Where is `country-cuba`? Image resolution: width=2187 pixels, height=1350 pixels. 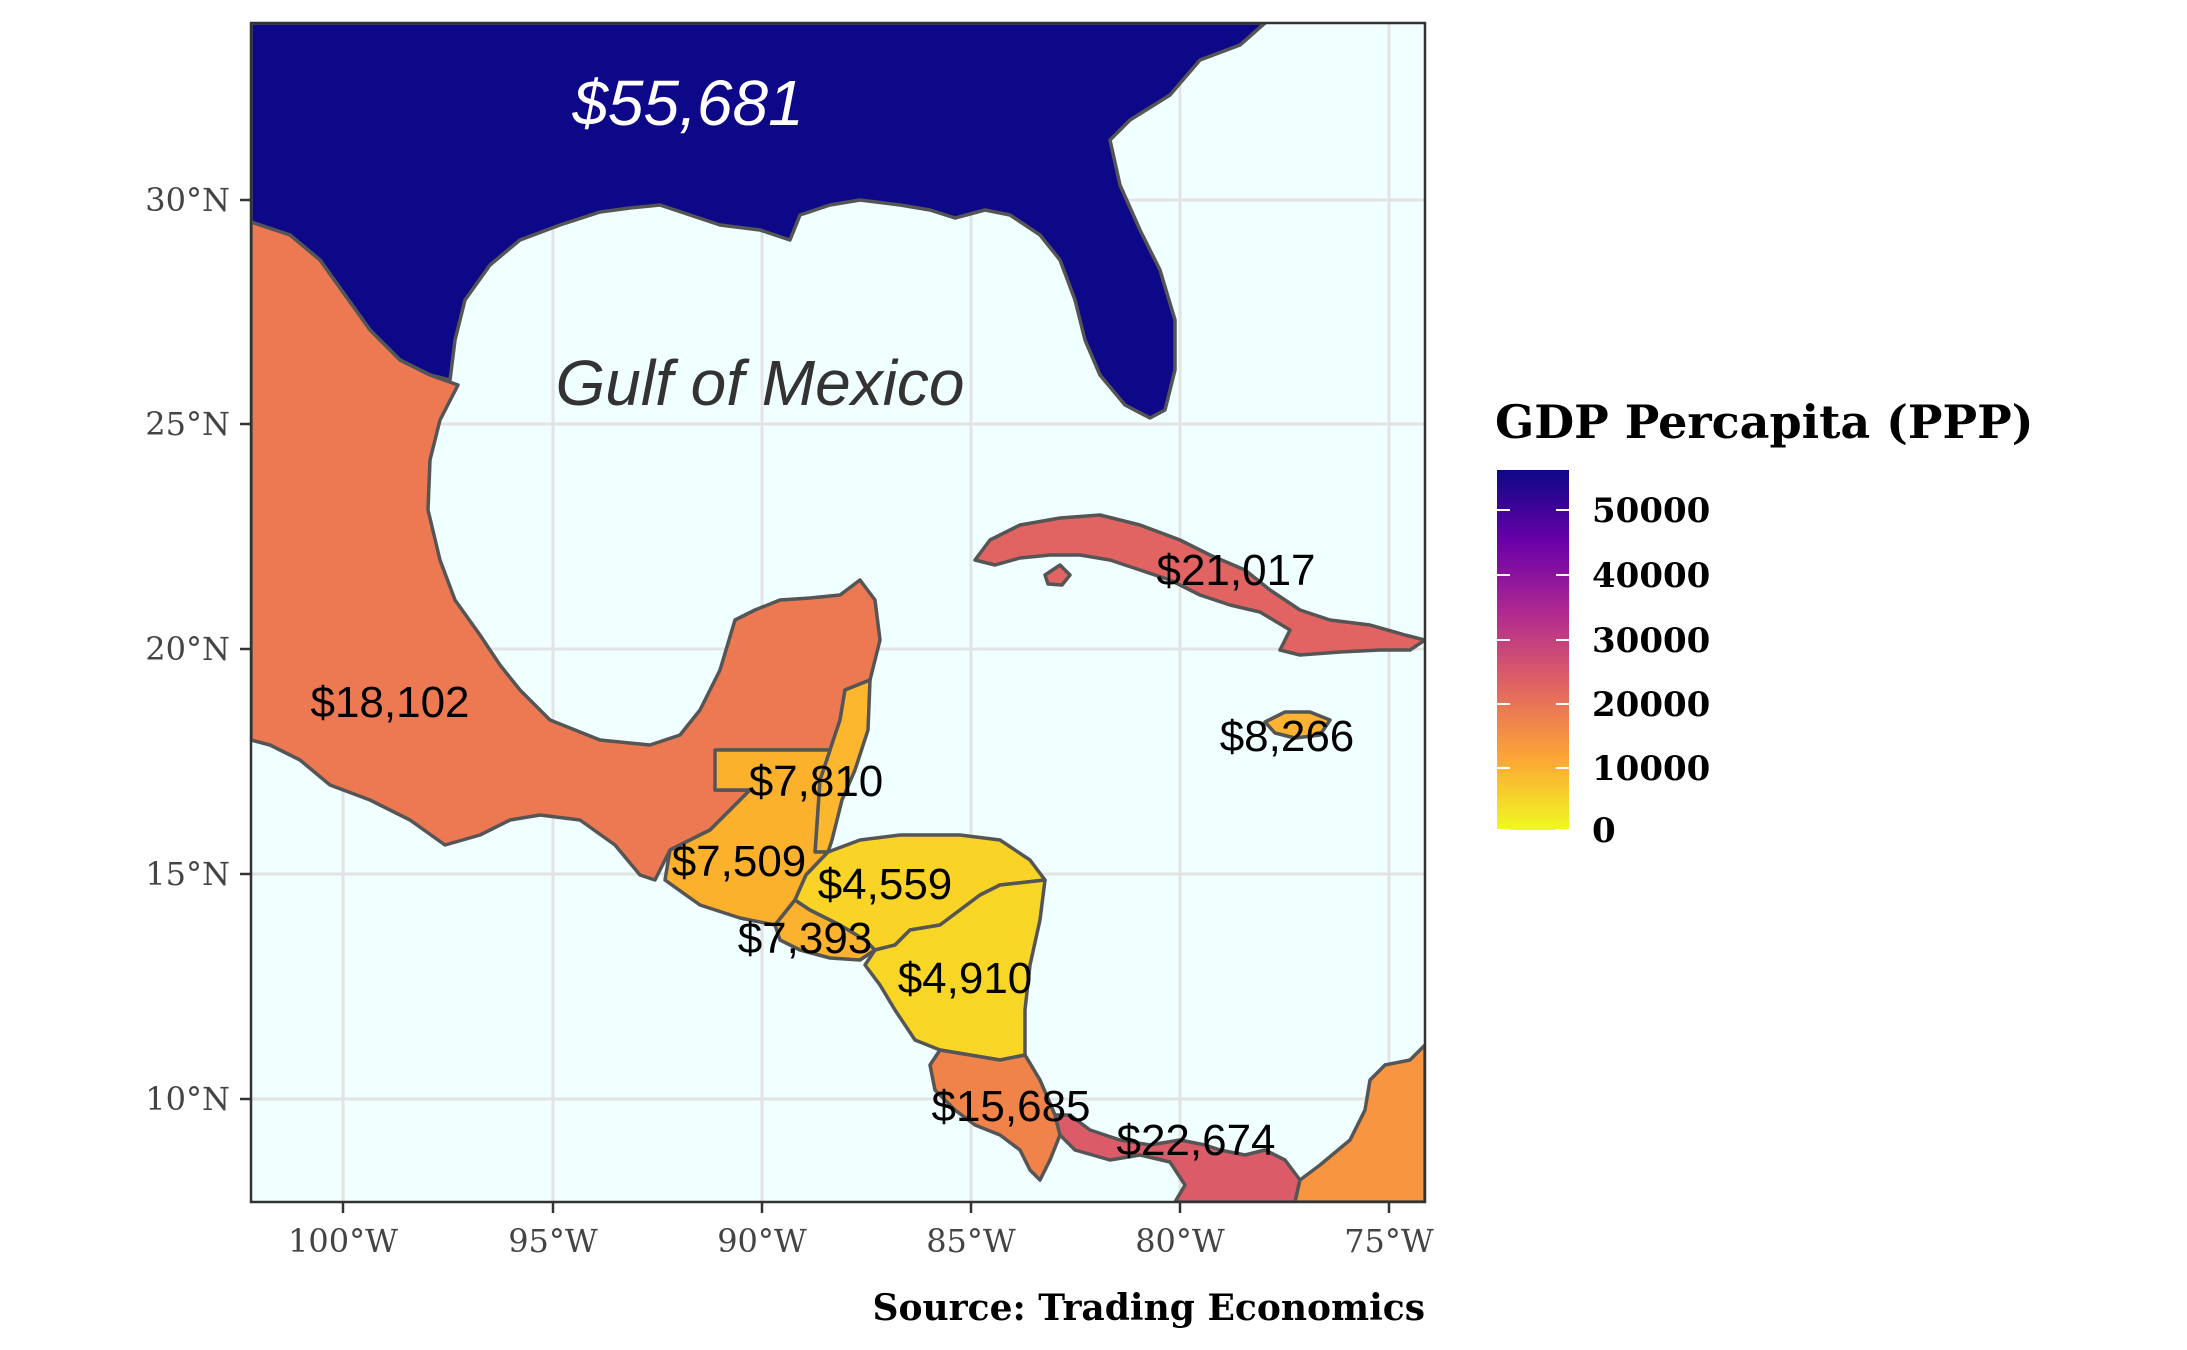 country-cuba is located at coordinates (1199, 585).